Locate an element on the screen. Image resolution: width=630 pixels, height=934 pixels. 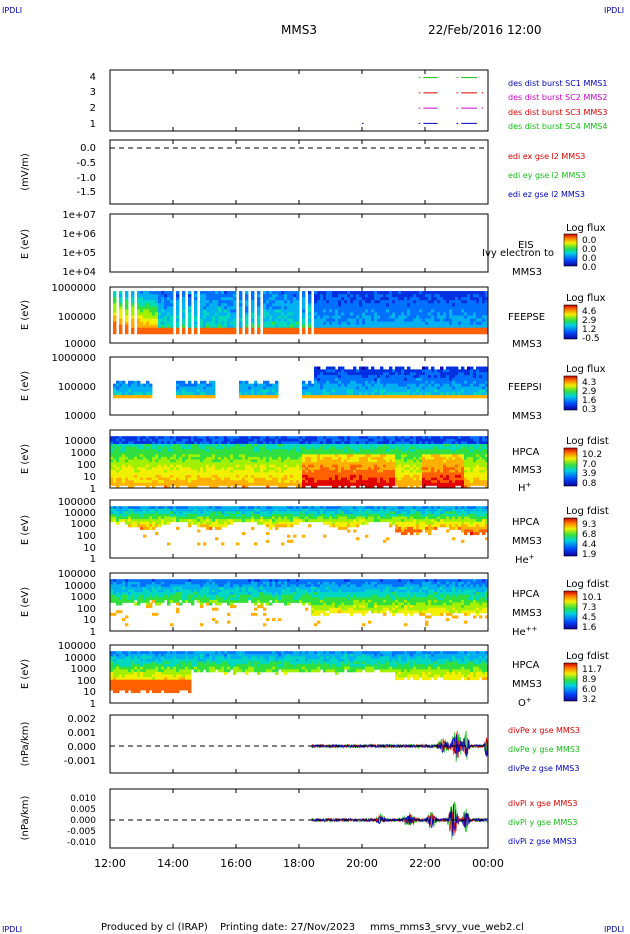
corner-label-bottom-right: IPDLI is located at coordinates (614, 929).